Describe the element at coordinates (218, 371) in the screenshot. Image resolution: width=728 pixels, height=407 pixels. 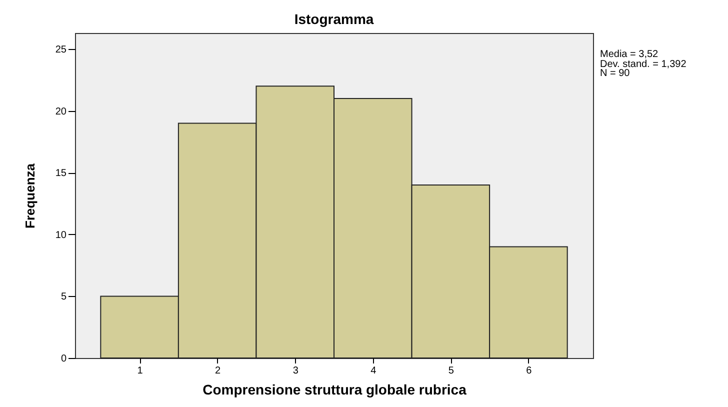
I see `x-tick-label: 2` at that location.